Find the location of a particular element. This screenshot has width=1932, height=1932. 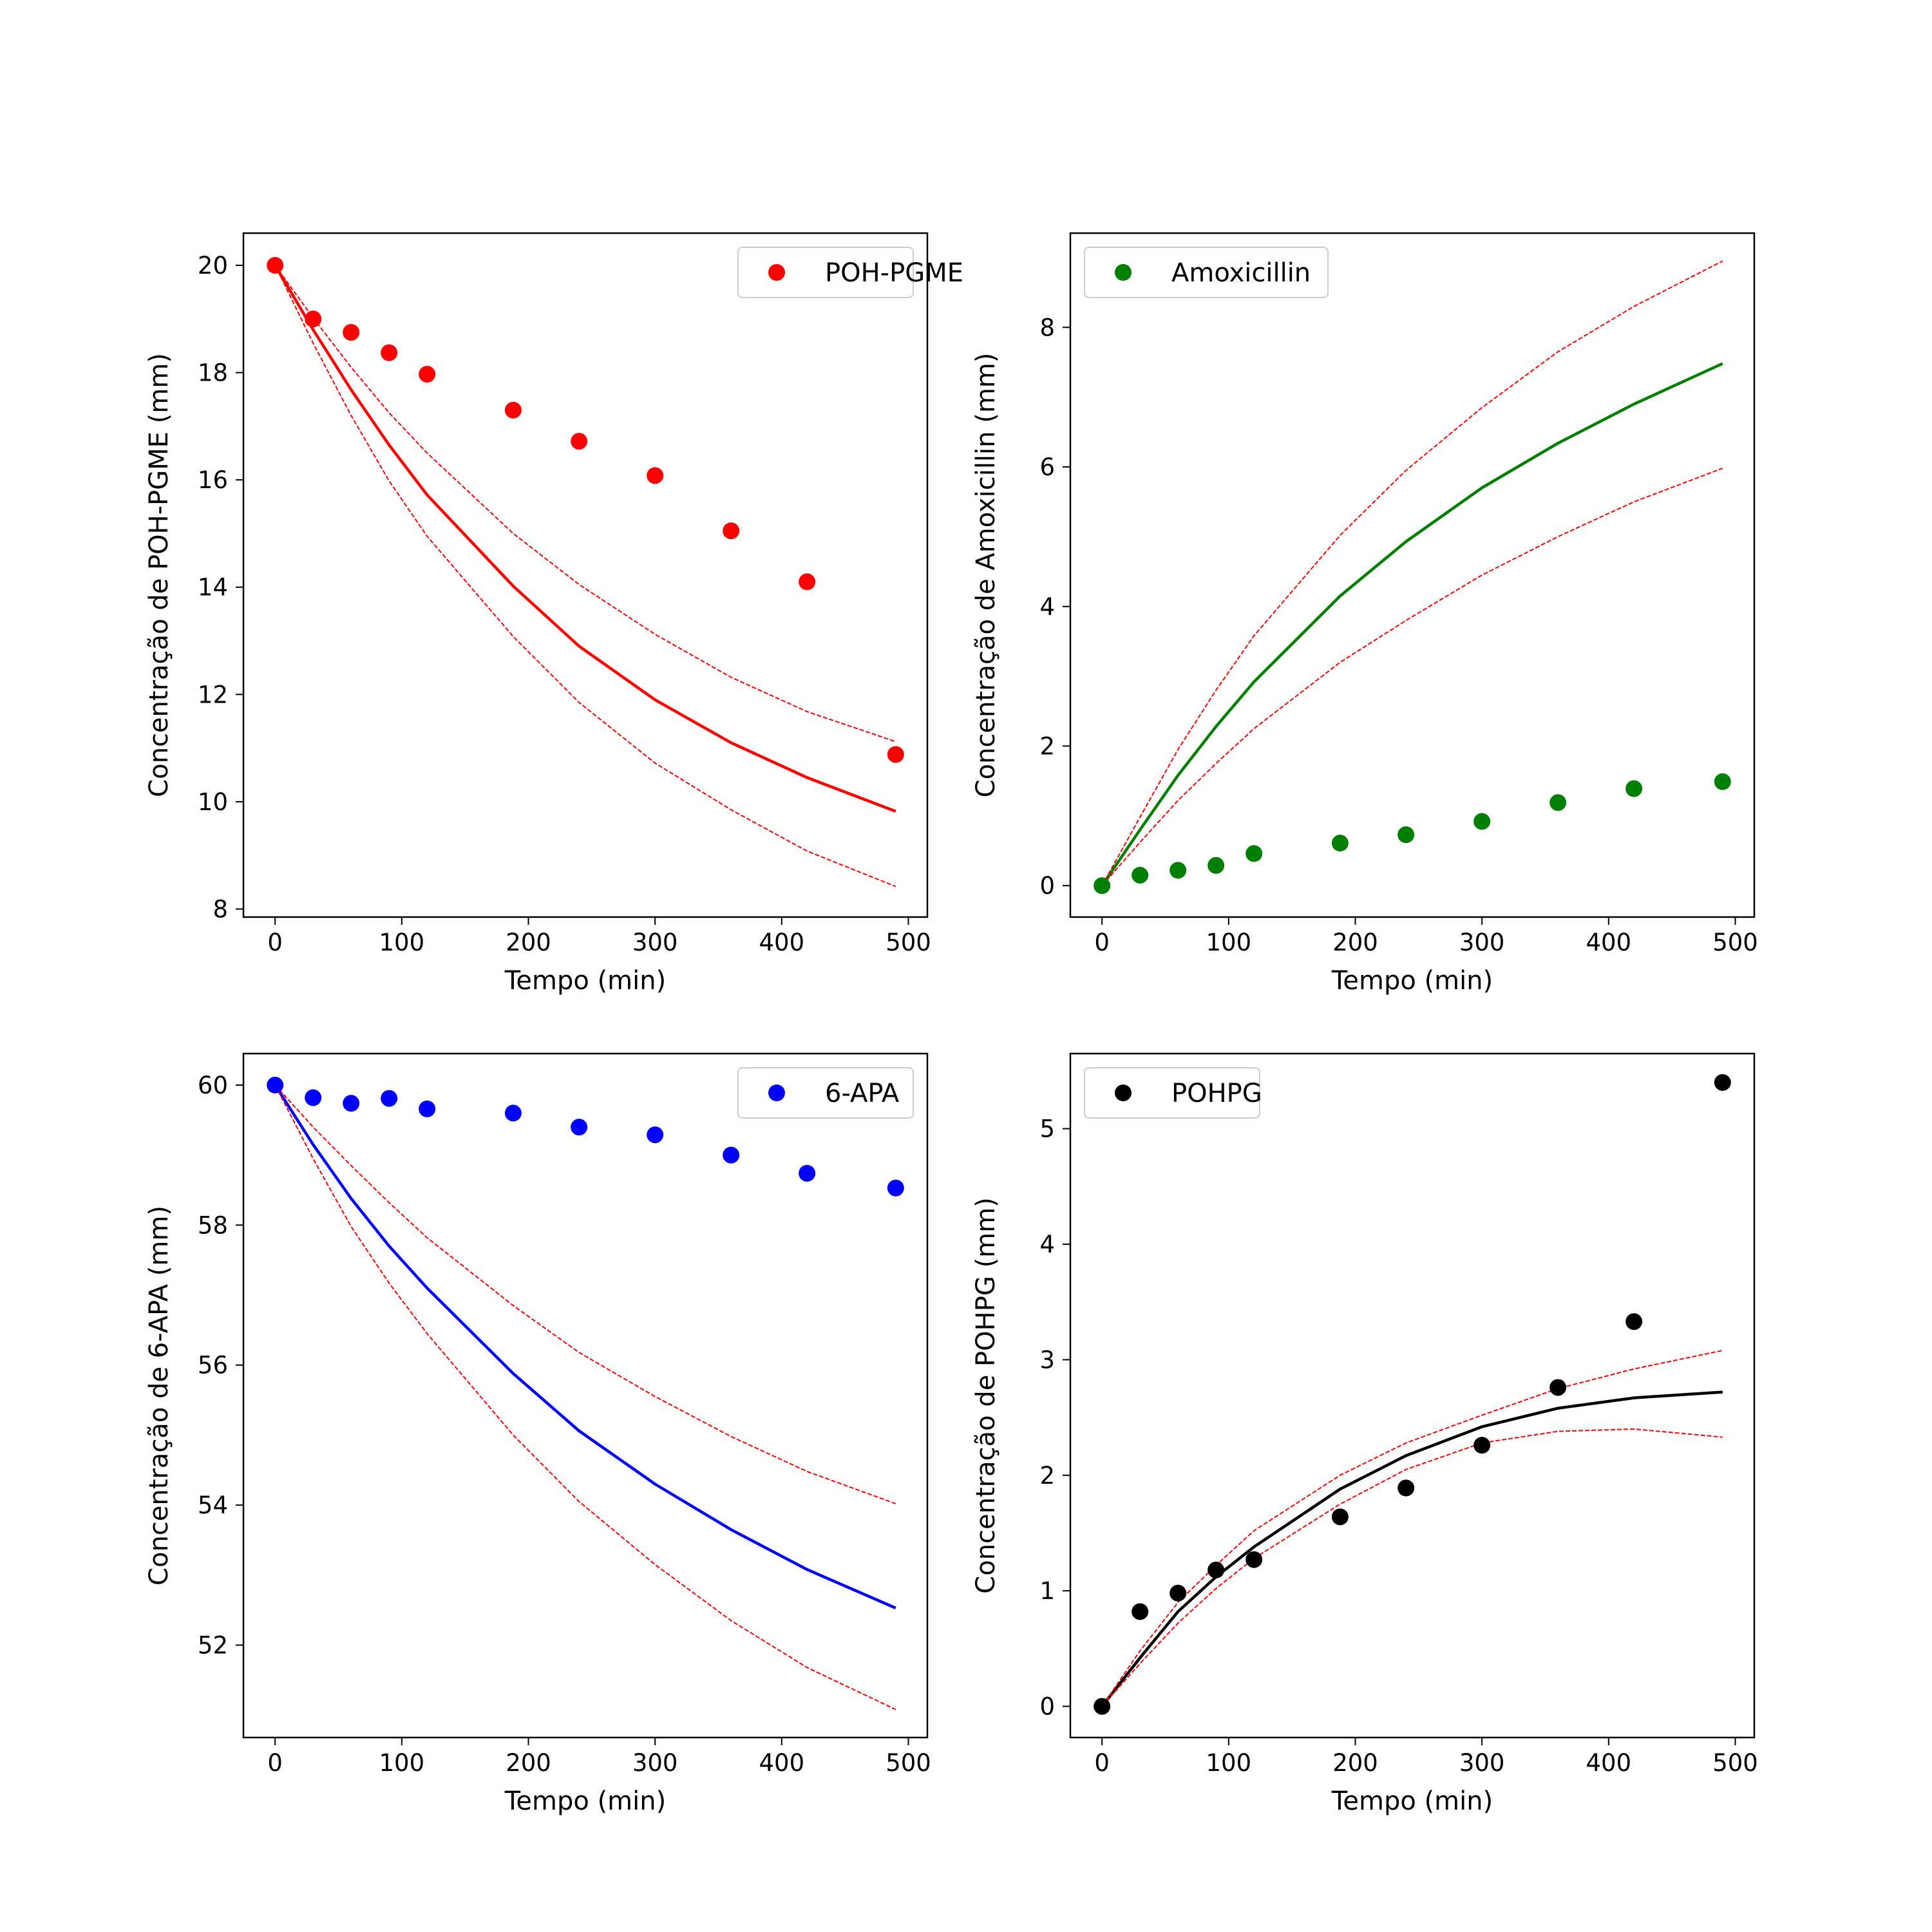

legend-label: 6-APA is located at coordinates (862, 1093).